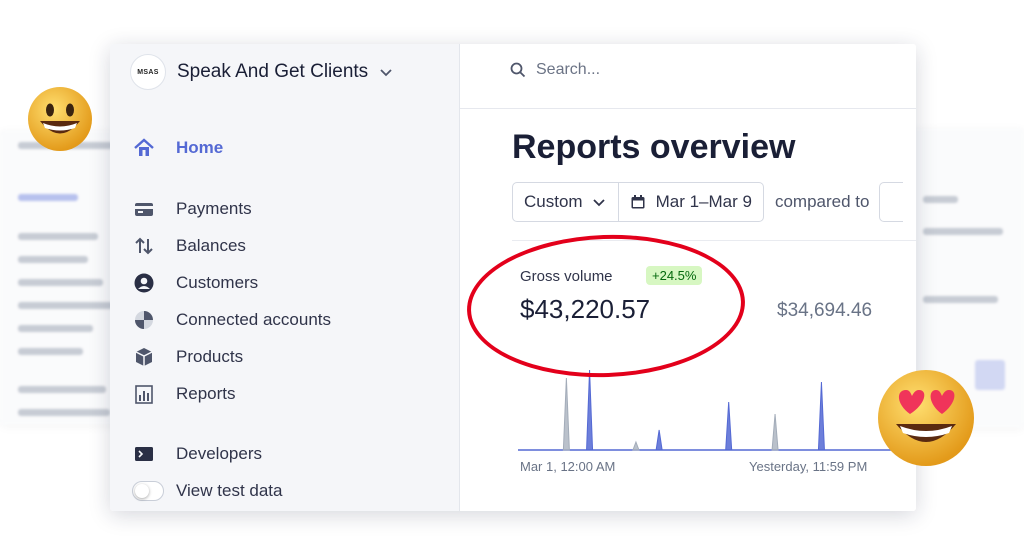  What do you see at coordinates (553, 201) in the screenshot?
I see `range-type-value: Custom` at bounding box center [553, 201].